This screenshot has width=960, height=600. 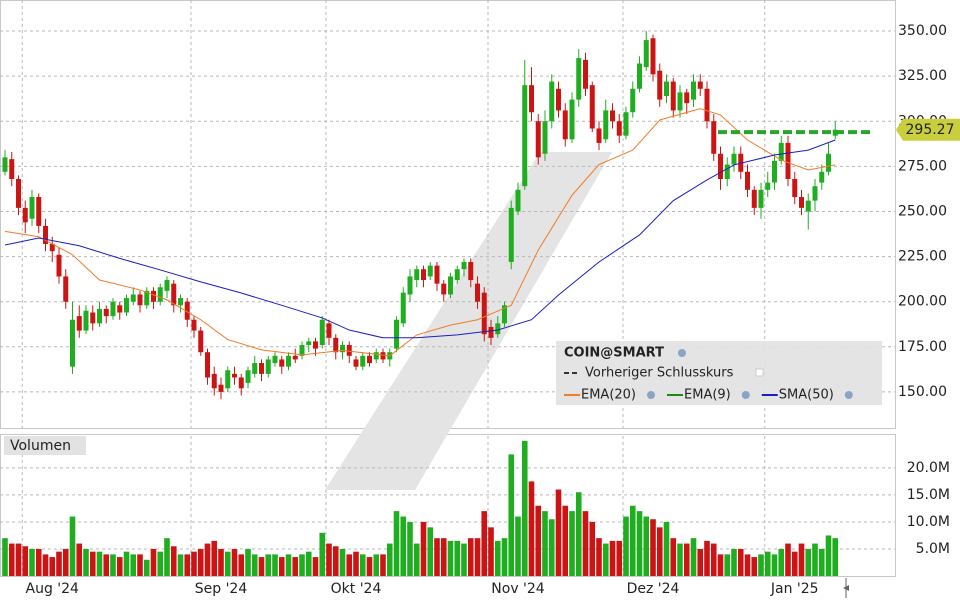 What do you see at coordinates (922, 31) in the screenshot?
I see `y-tick-label: 350.00` at bounding box center [922, 31].